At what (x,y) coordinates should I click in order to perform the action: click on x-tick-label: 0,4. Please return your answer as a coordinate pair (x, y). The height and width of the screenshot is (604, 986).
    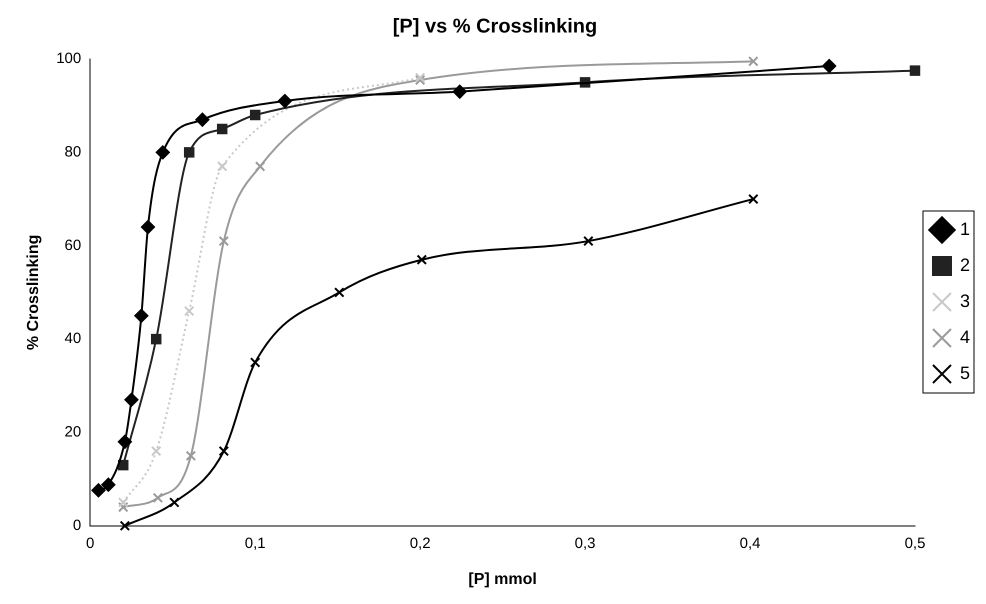
    Looking at the image, I should click on (750, 543).